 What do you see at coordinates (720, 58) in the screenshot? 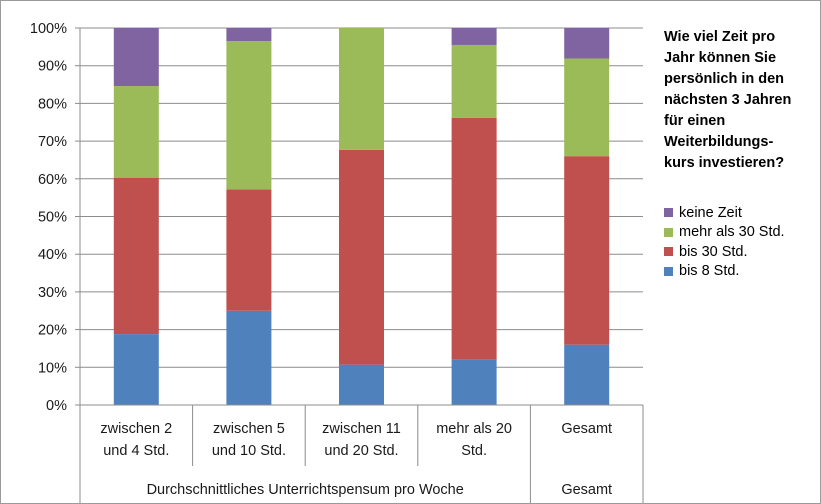
I see `legend-title-line: Jahr können Sie` at bounding box center [720, 58].